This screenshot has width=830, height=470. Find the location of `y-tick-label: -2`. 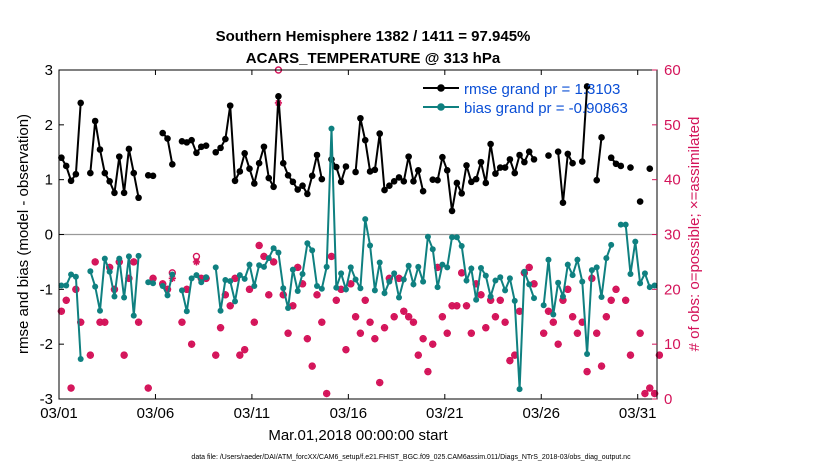

y-tick-label: -2 is located at coordinates (46, 344).